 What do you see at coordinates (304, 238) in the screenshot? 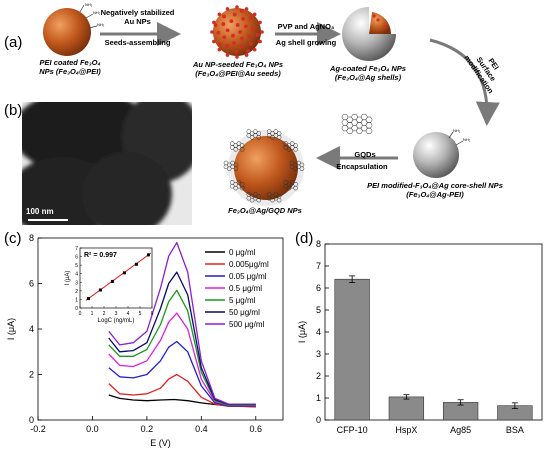
I see `panel-label-d: (d)` at bounding box center [304, 238].